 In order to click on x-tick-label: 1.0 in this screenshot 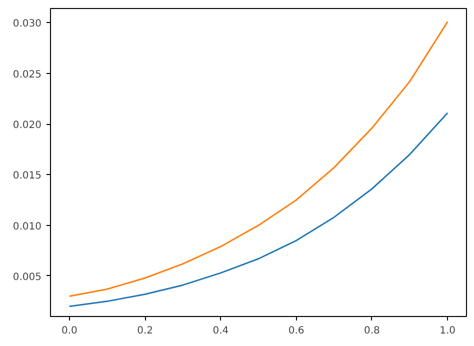, I will do `click(448, 331)`.